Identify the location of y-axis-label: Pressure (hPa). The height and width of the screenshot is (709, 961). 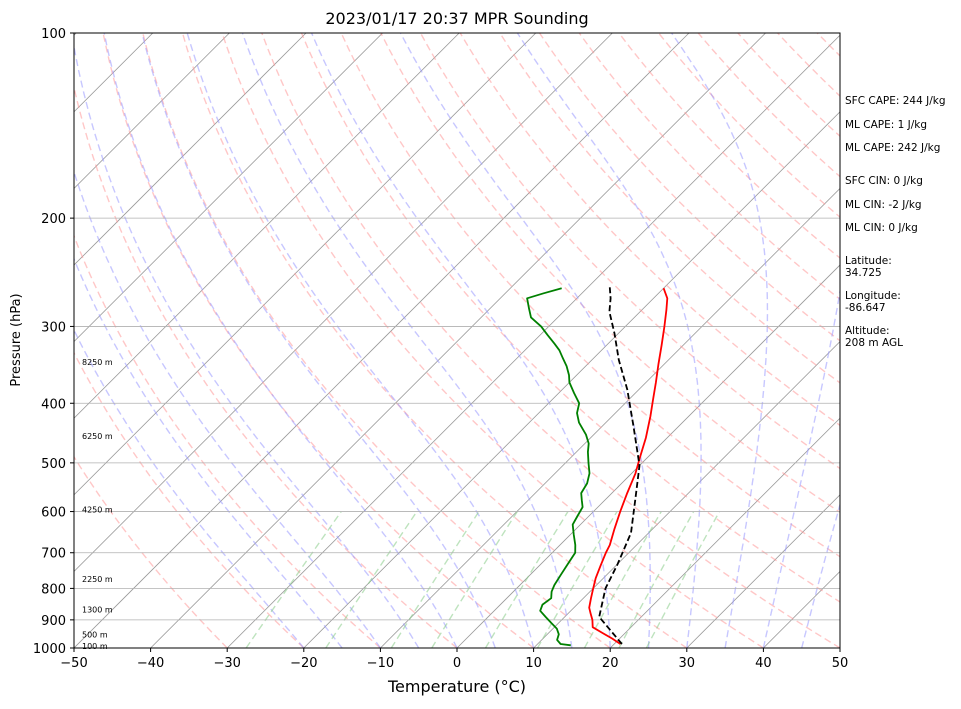
(16, 339).